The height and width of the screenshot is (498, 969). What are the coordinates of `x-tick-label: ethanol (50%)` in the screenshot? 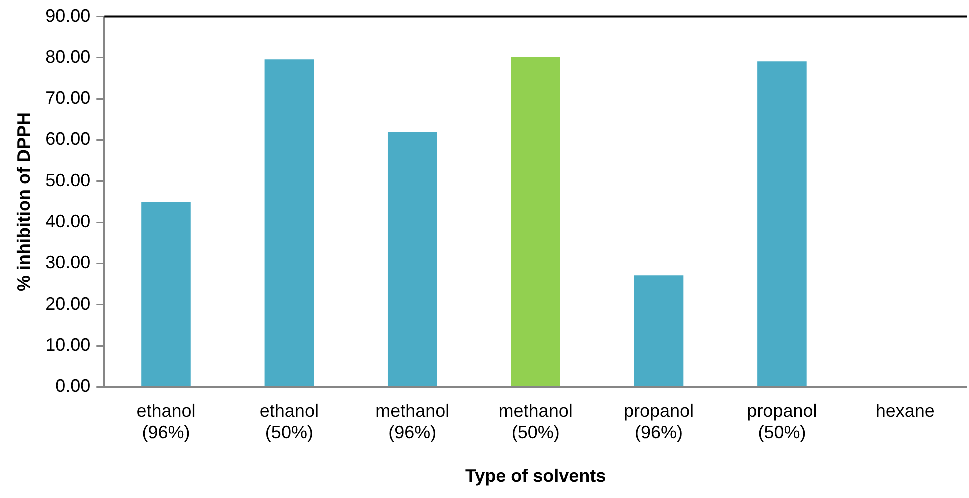 It's located at (289, 421).